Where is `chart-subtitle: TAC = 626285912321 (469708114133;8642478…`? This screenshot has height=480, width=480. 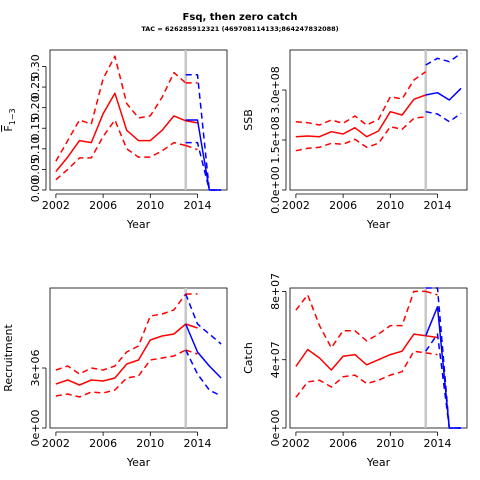
chart-subtitle: TAC = 626285912321 (469708114133;8642478… is located at coordinates (239, 29).